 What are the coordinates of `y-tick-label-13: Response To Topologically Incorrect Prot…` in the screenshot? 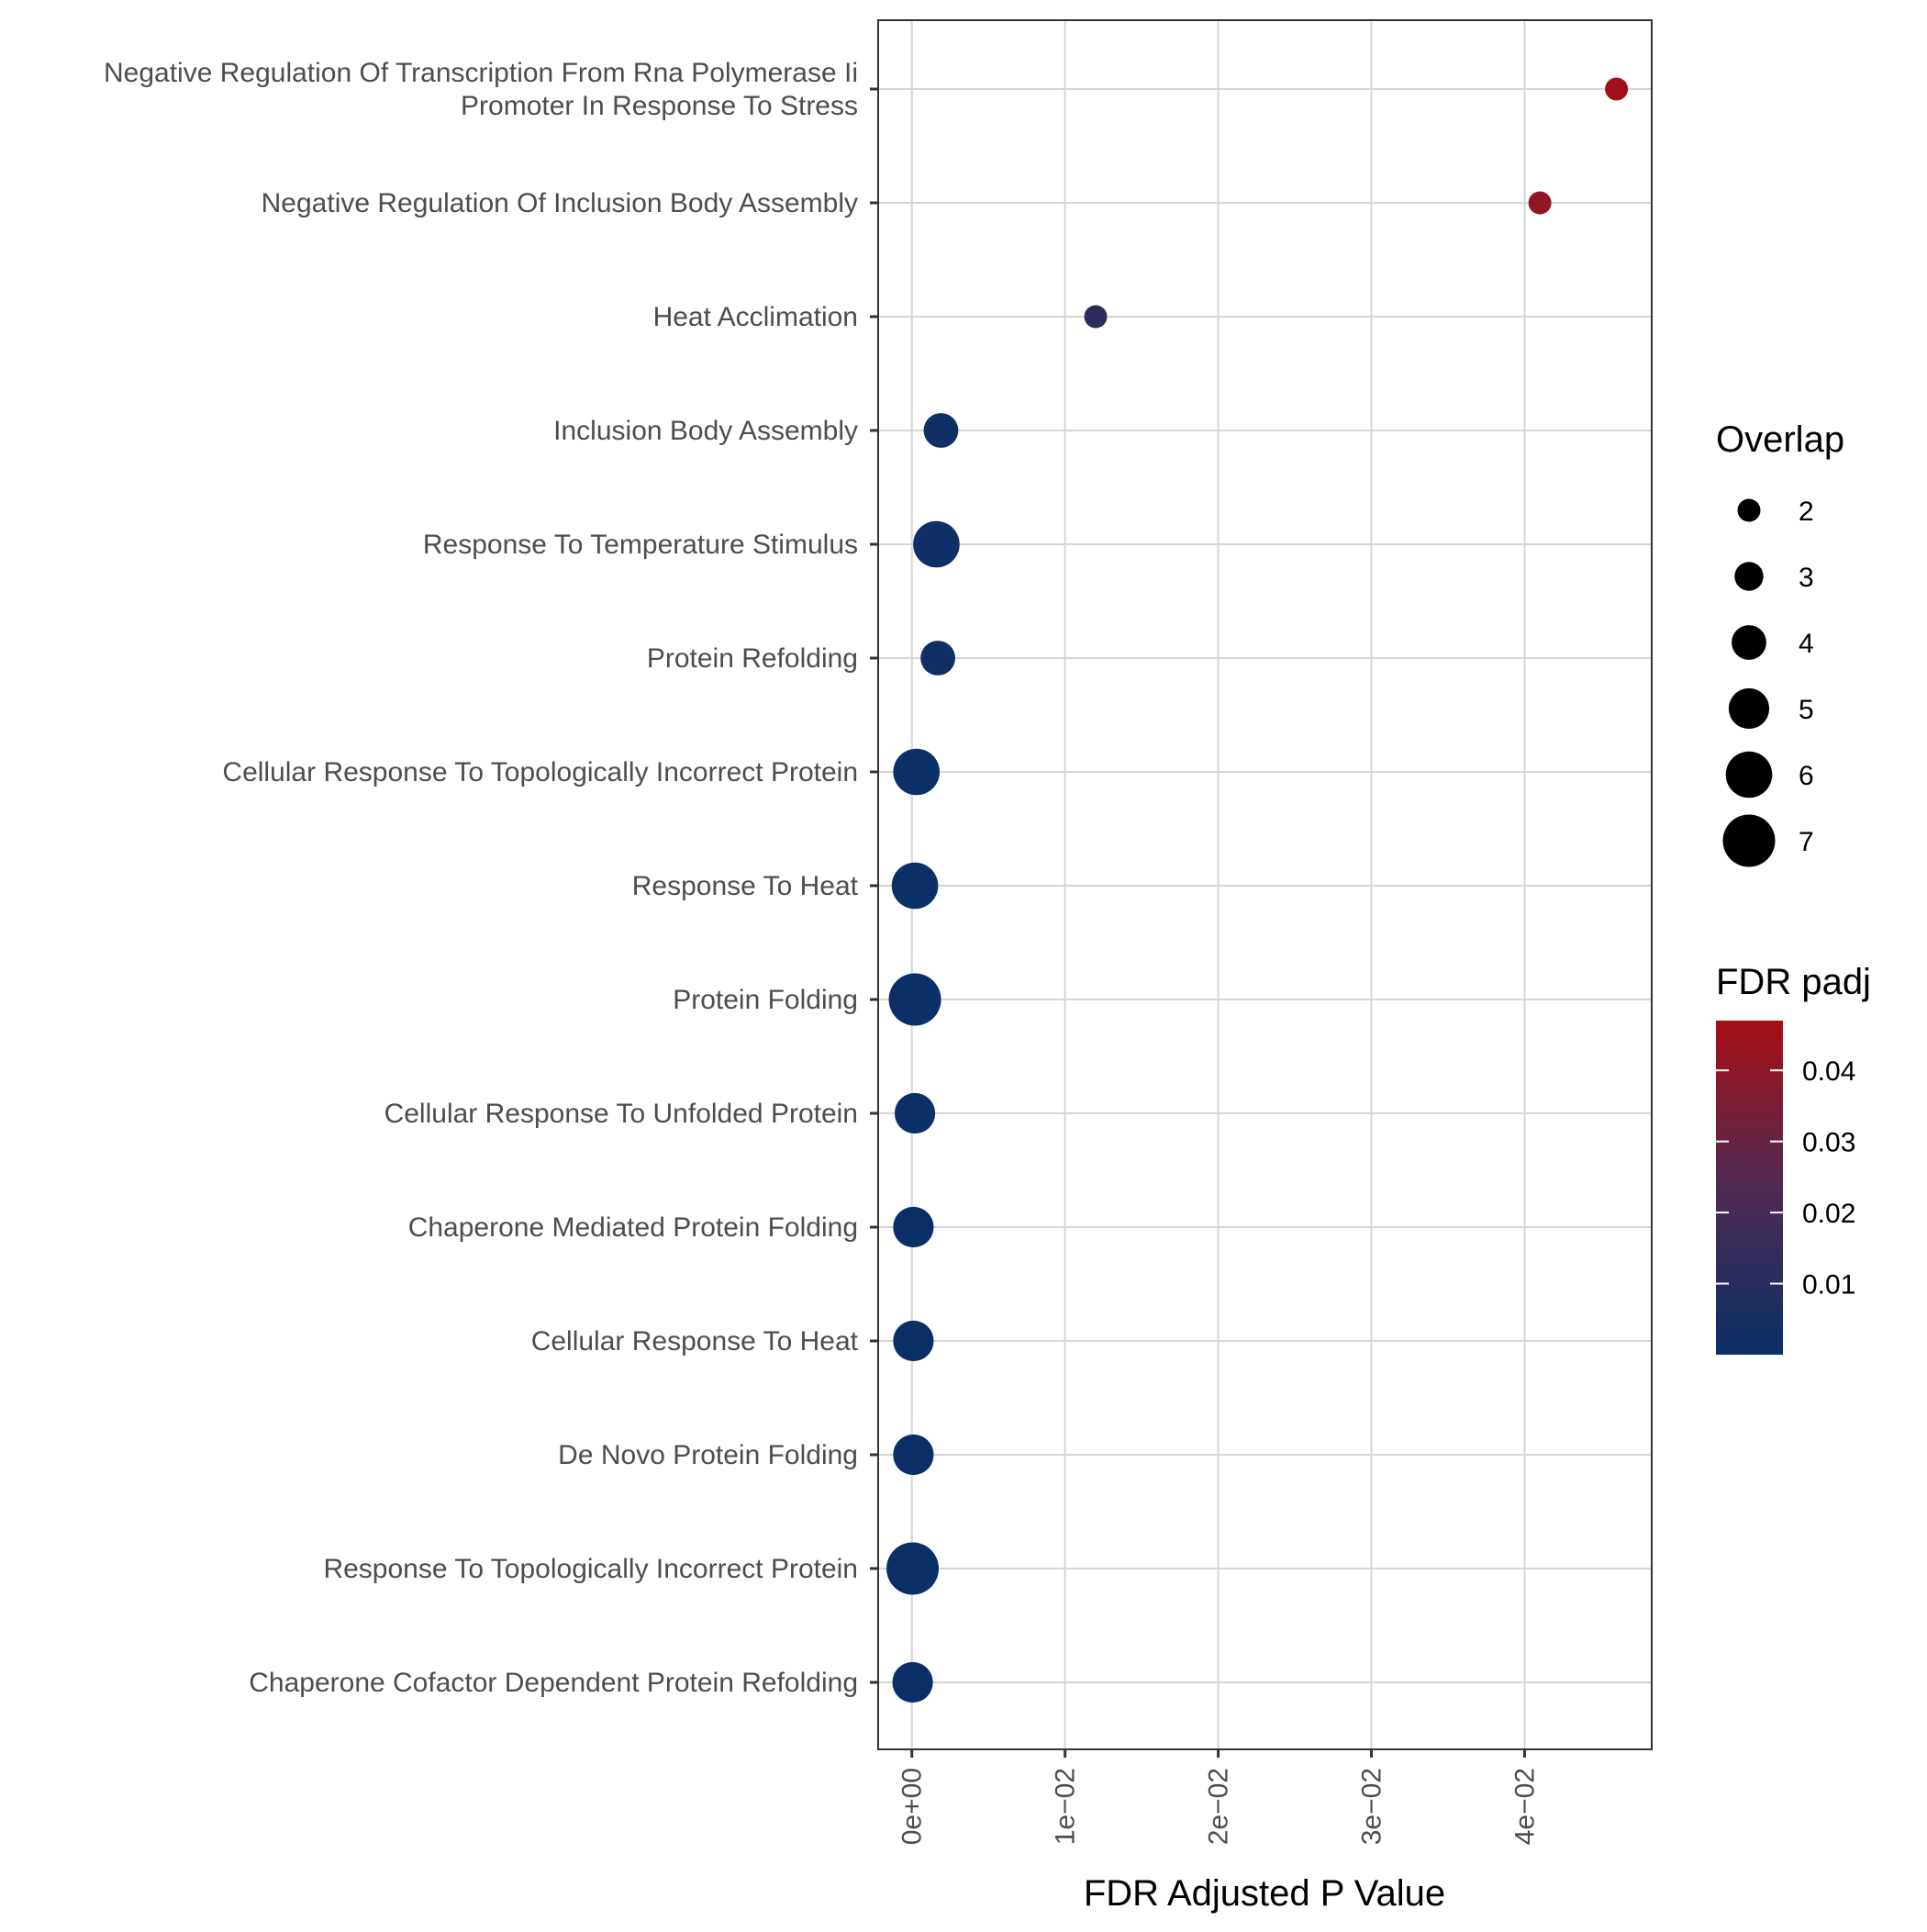 It's located at (590, 1569).